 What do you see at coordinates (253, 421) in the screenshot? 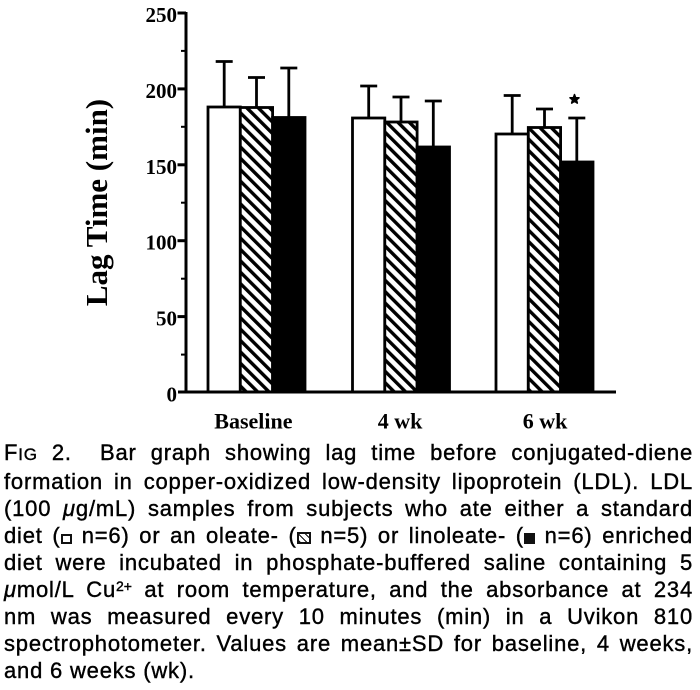
I see `svg-text: Baseline` at bounding box center [253, 421].